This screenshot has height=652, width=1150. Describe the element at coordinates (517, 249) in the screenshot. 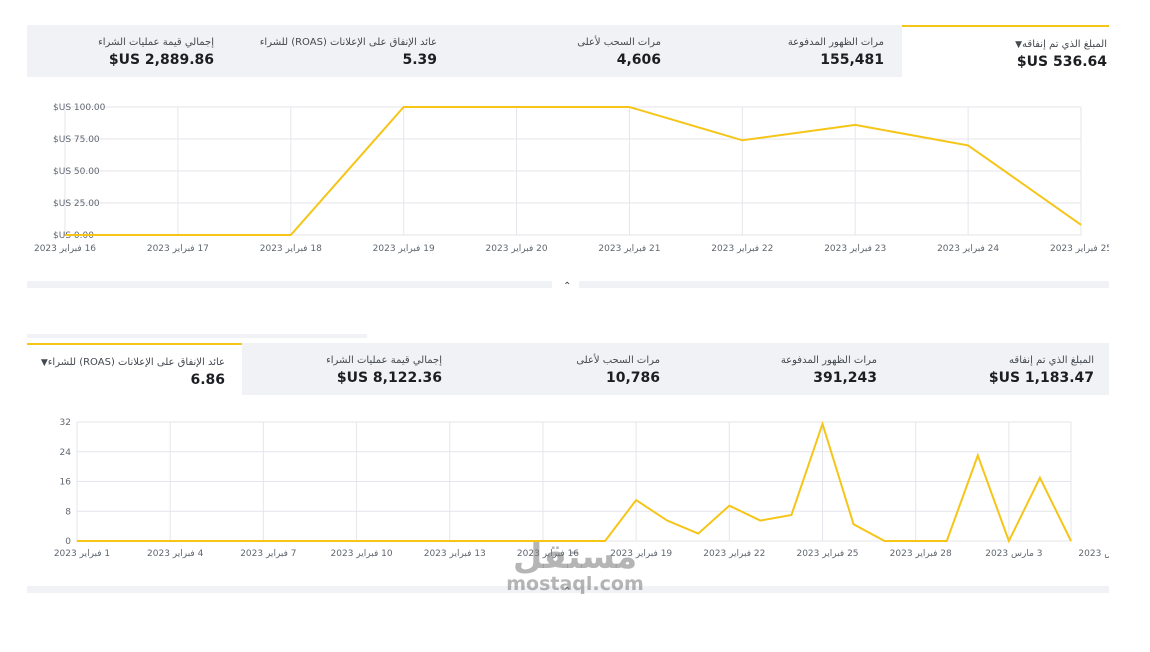

I see `x-tick-label: 20 فبراير 2023` at that location.